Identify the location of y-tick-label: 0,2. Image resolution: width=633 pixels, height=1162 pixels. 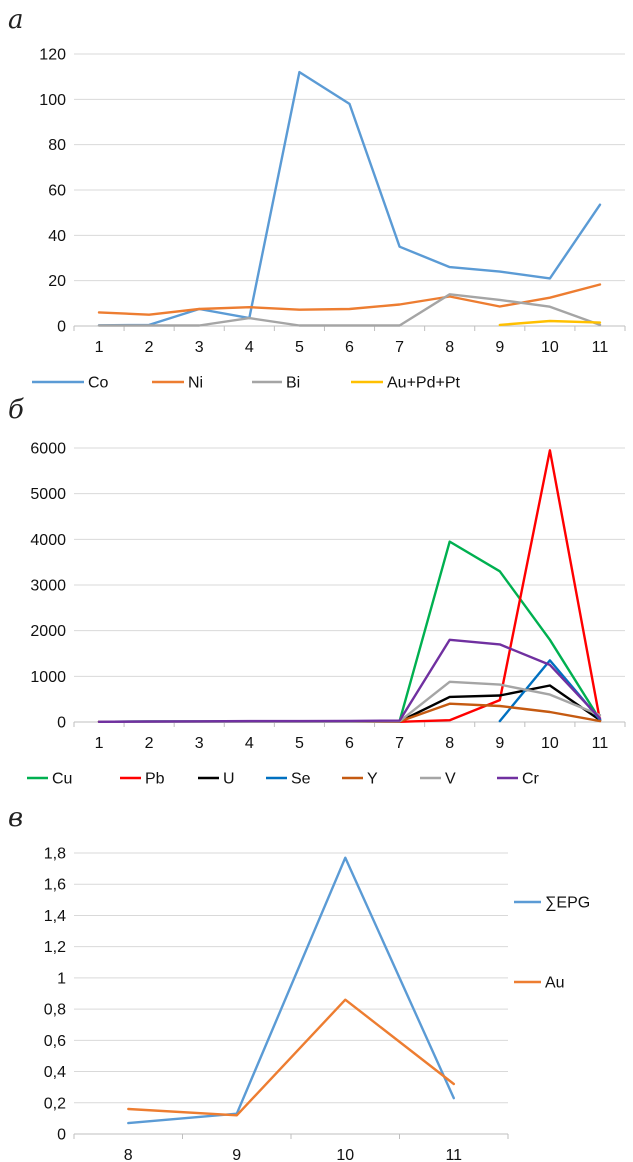
(55, 1103).